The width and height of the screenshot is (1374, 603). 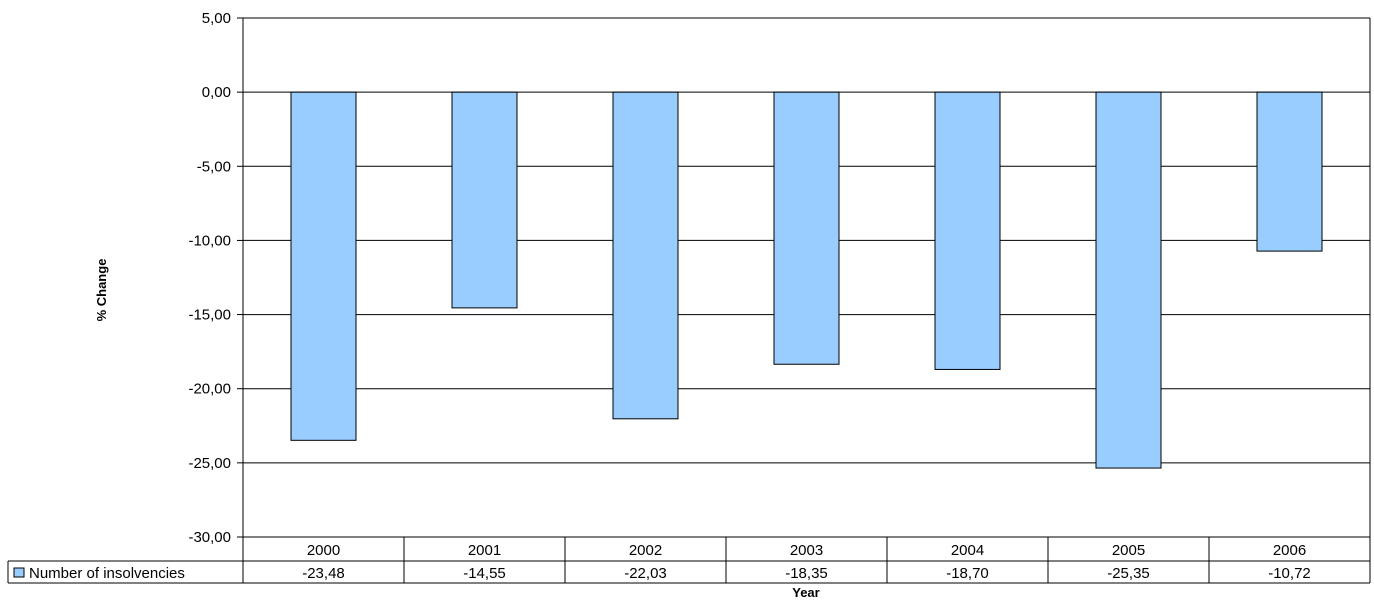 I want to click on bar-2002, so click(x=645, y=255).